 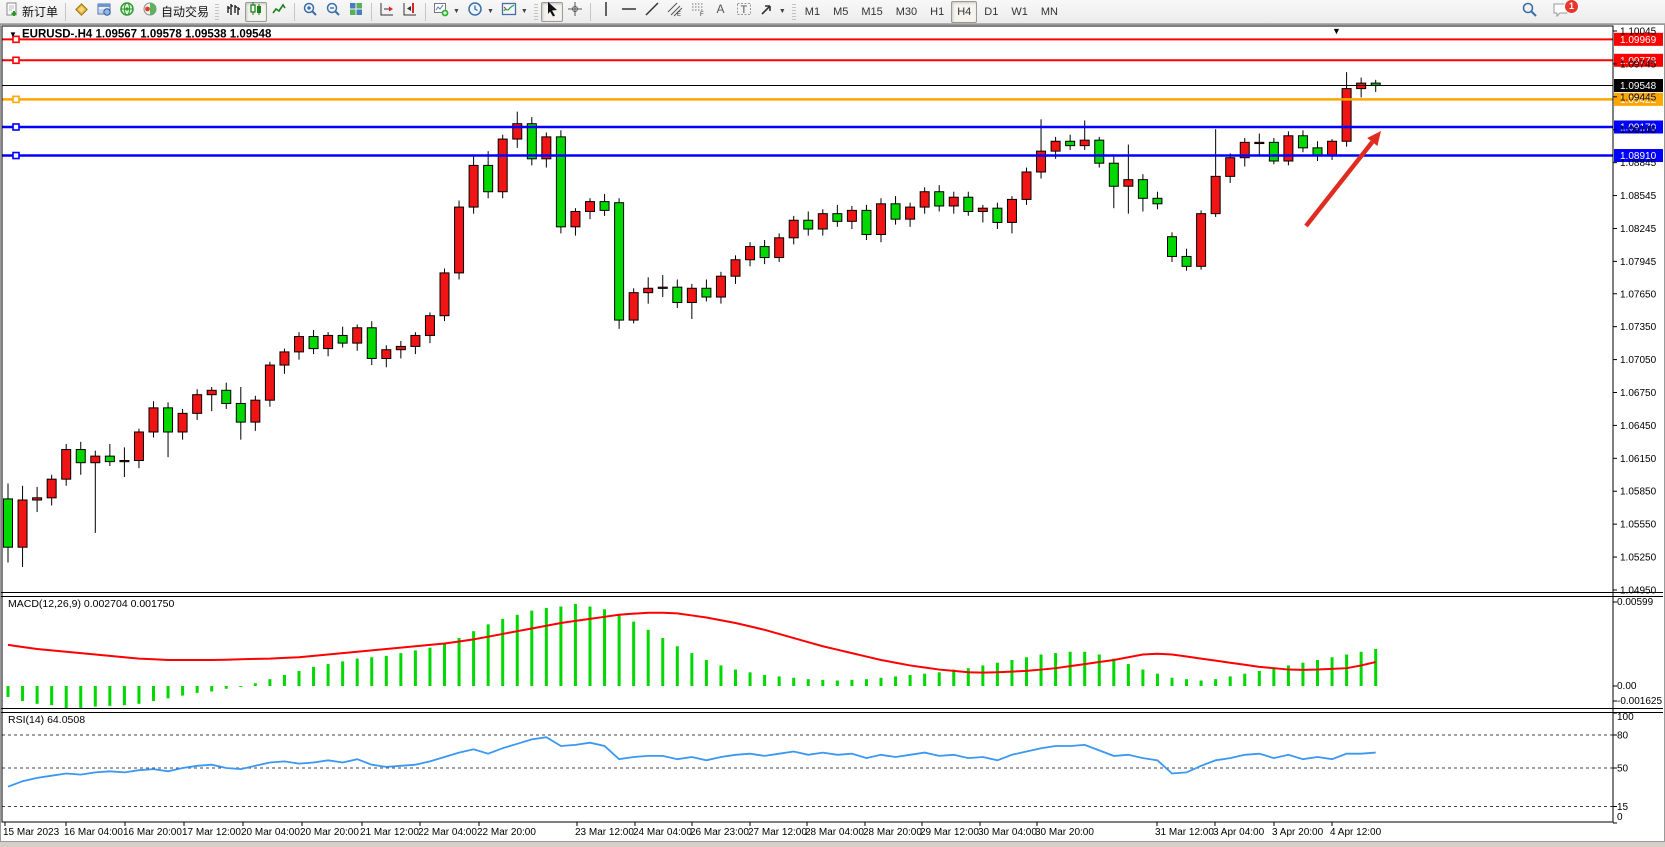 I want to click on text-button: A, so click(x=721, y=12).